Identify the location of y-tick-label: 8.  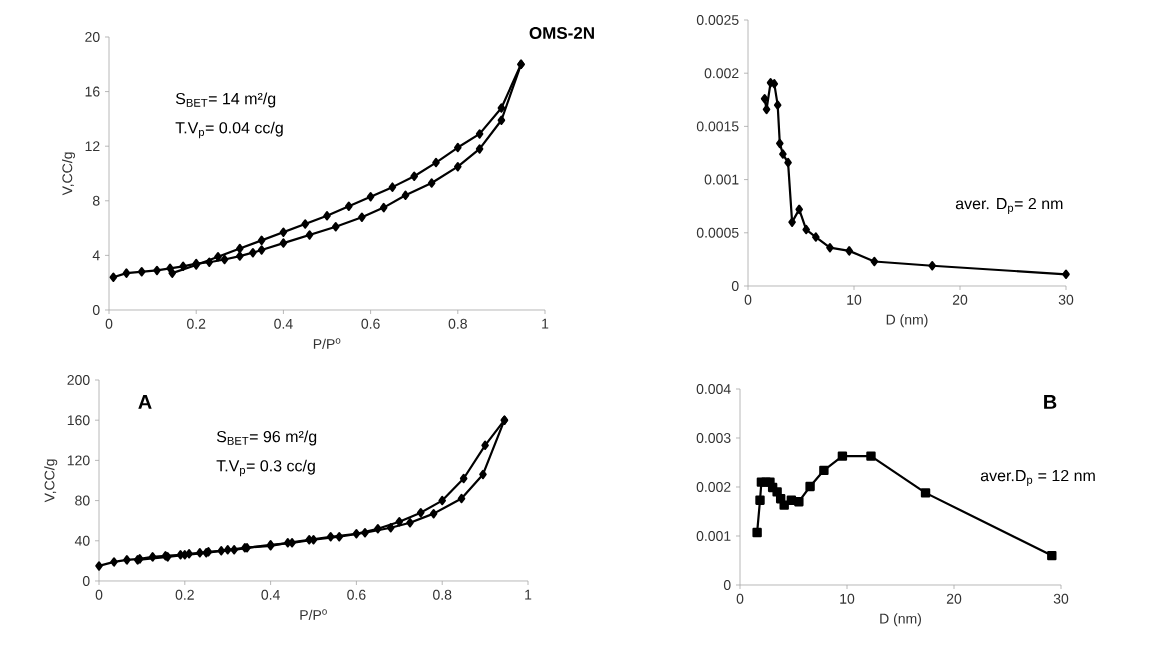
(96, 200).